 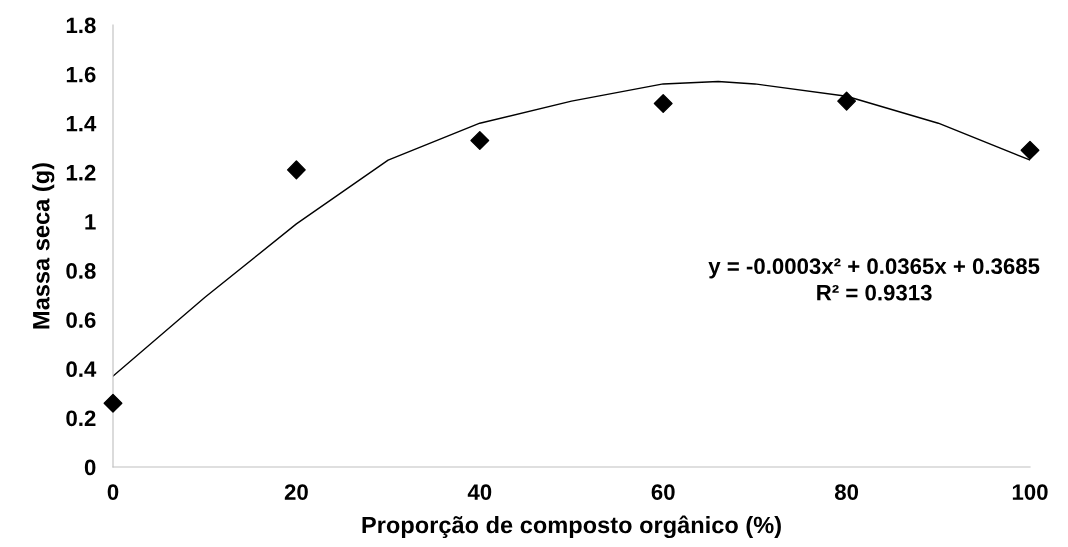 I want to click on y-tick-label: 0.6, so click(x=81, y=320).